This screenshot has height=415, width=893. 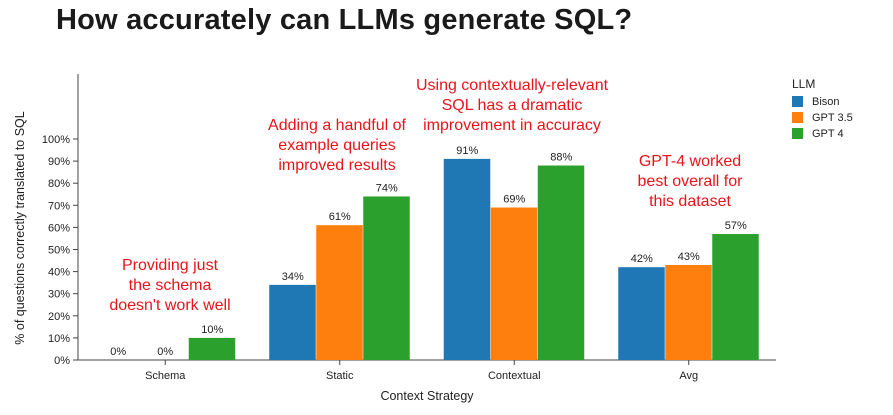 I want to click on annotation-line: doesn't work well, so click(x=169, y=305).